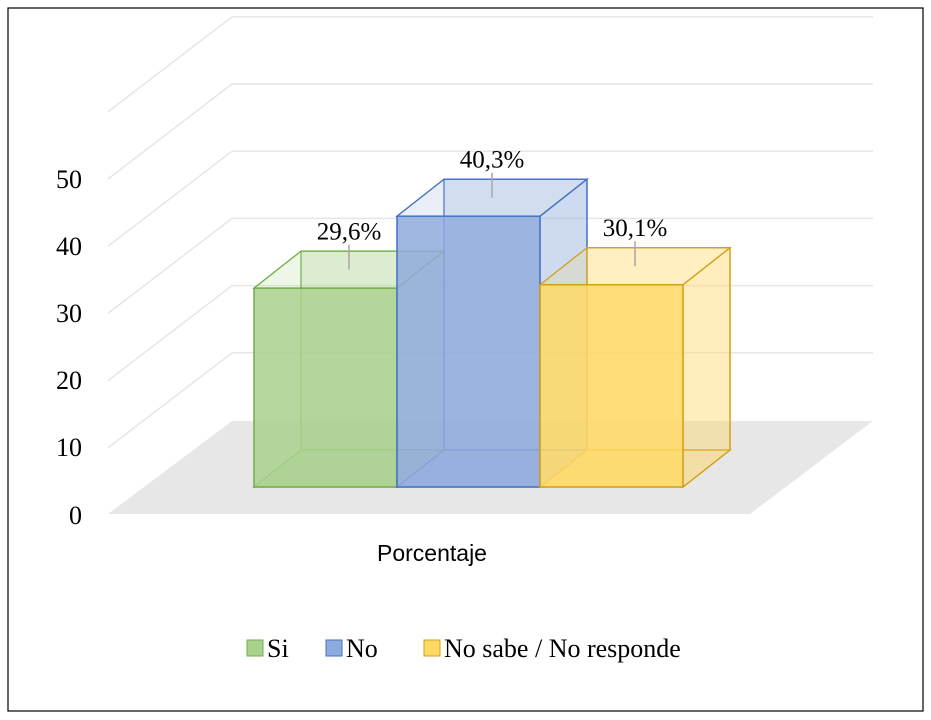  I want to click on legend-label-si: Si, so click(278, 648).